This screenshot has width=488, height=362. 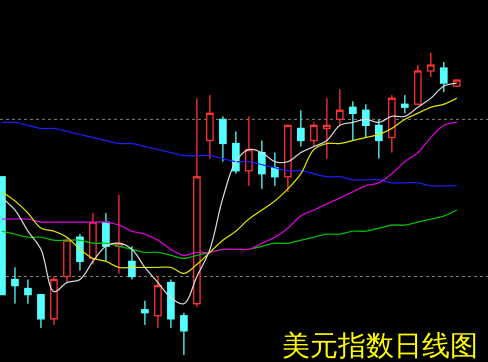 I want to click on text: 美元指数日线图, so click(x=380, y=345).